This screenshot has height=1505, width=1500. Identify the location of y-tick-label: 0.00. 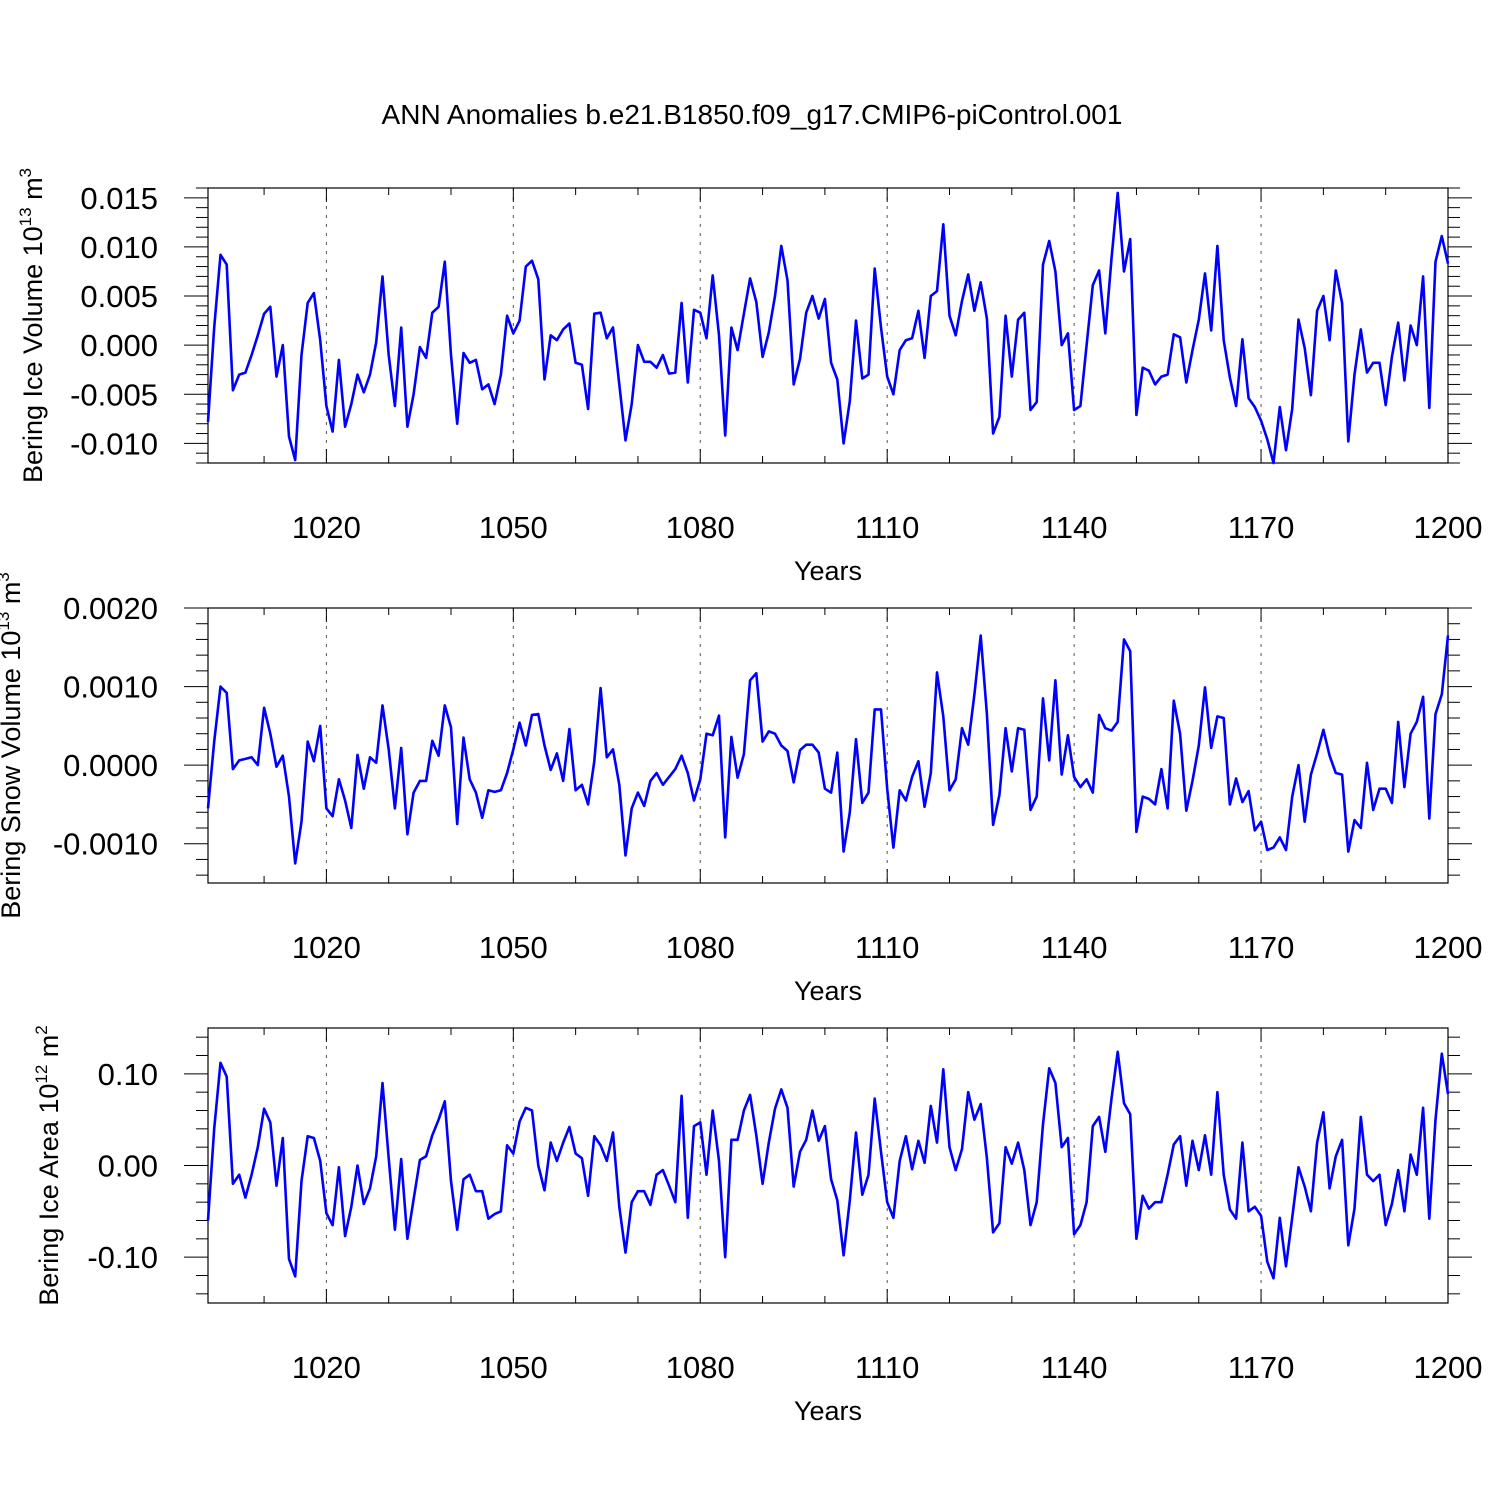
(128, 1166).